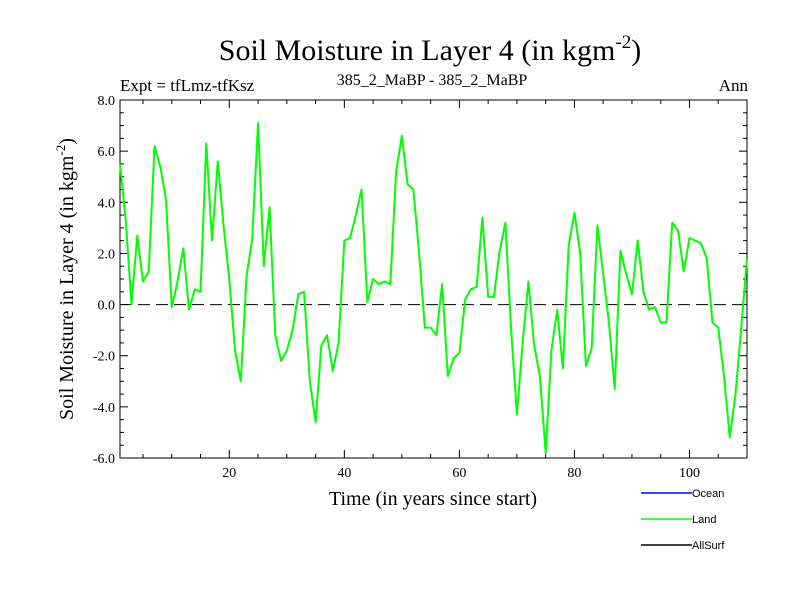 The image size is (800, 600). Describe the element at coordinates (708, 546) in the screenshot. I see `legend-allsurf-label: AllSurf` at that location.